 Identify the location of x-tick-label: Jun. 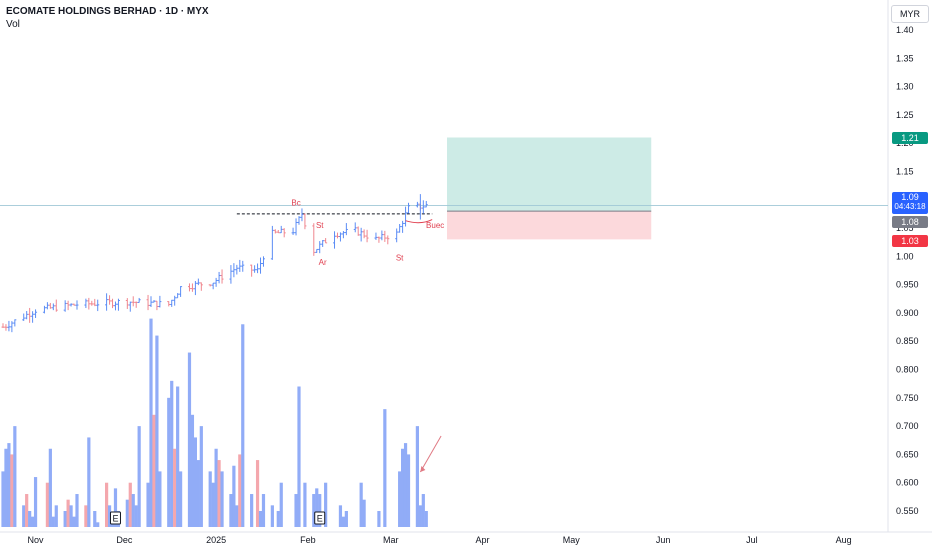
(663, 540).